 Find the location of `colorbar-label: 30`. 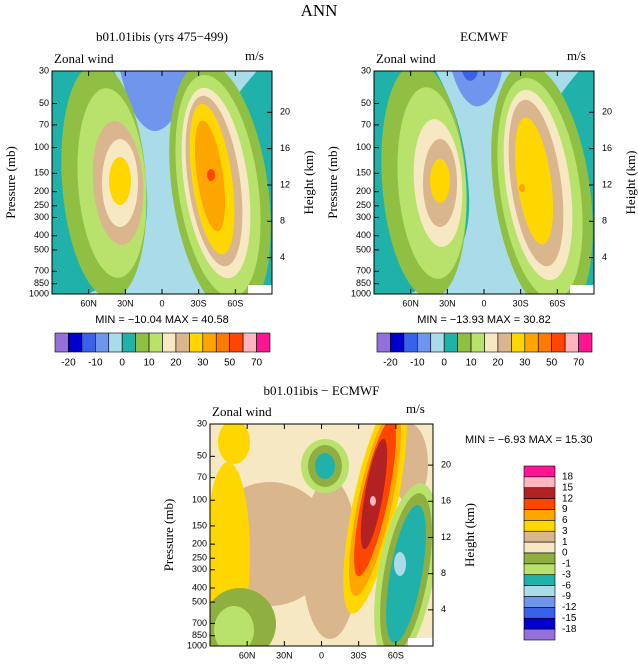

colorbar-label: 30 is located at coordinates (525, 363).